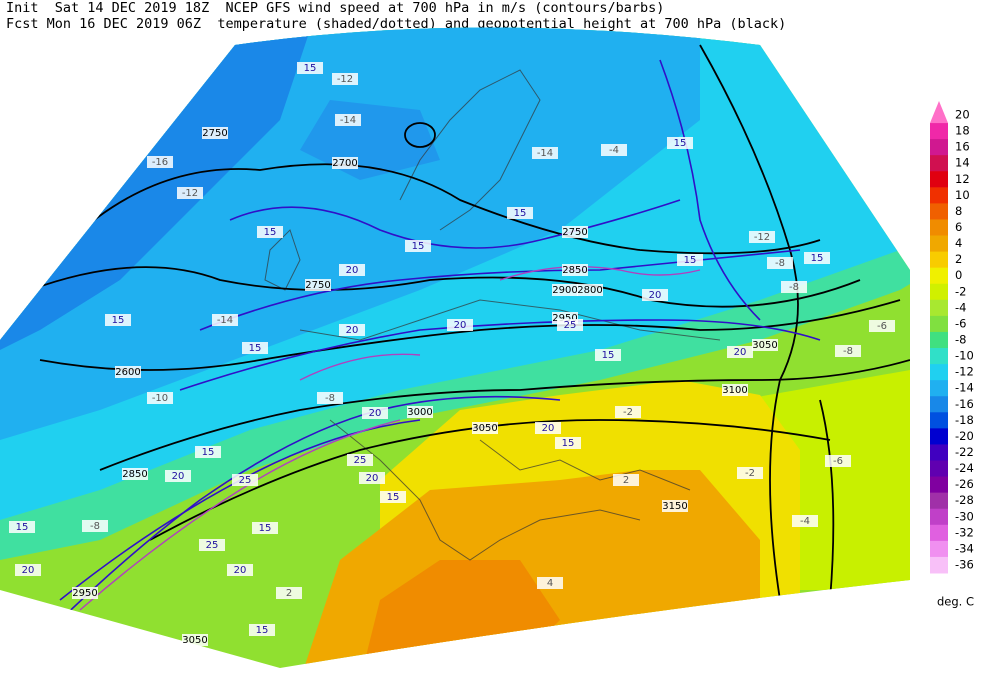 Image resolution: width=1000 pixels, height=680 pixels. What do you see at coordinates (964, 500) in the screenshot?
I see `colorbar-label: -28` at bounding box center [964, 500].